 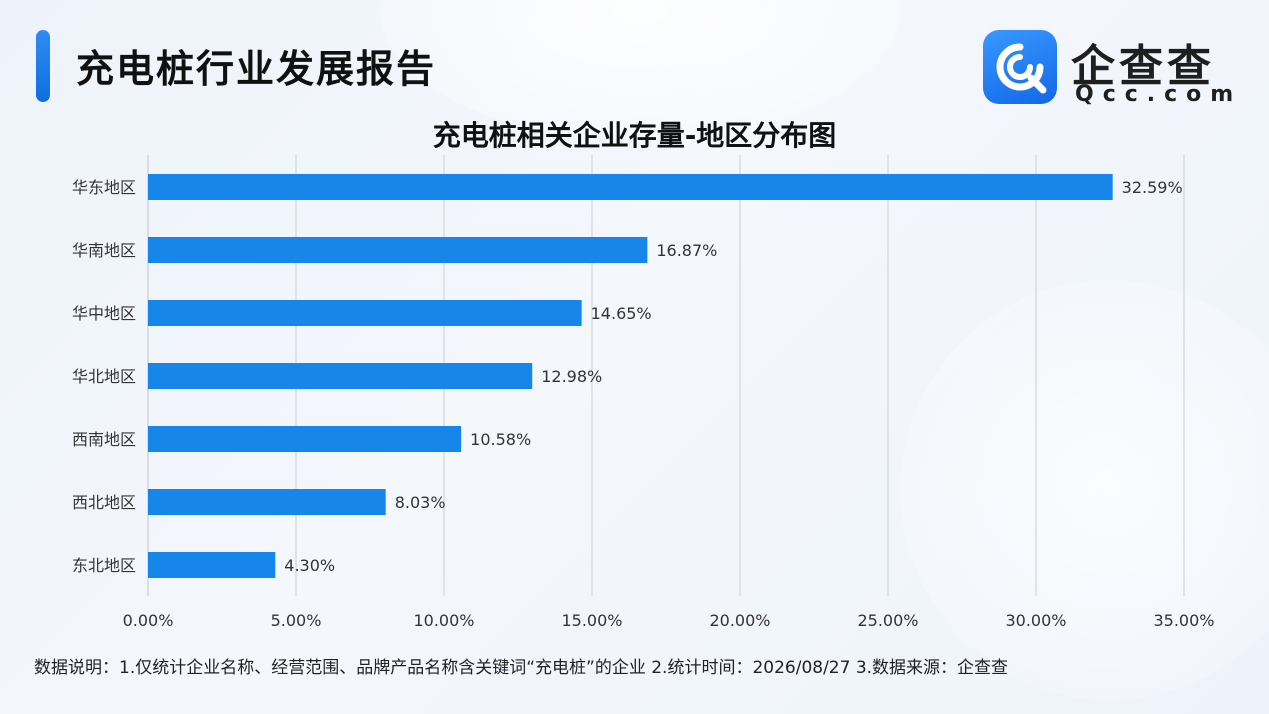 What do you see at coordinates (1183, 620) in the screenshot?
I see `x-tick-label: 35.00%` at bounding box center [1183, 620].